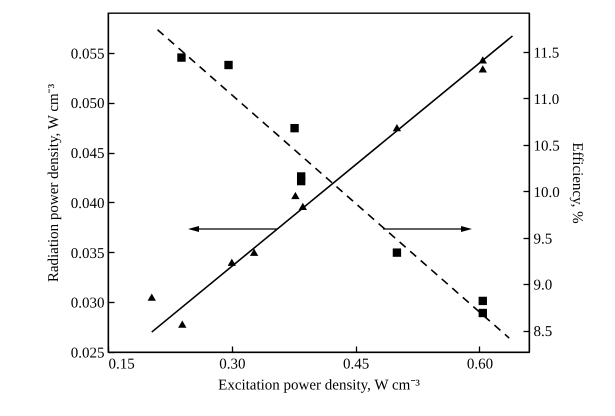  Describe the element at coordinates (547, 54) in the screenshot. I see `y2-tick-label: 11.5` at that location.